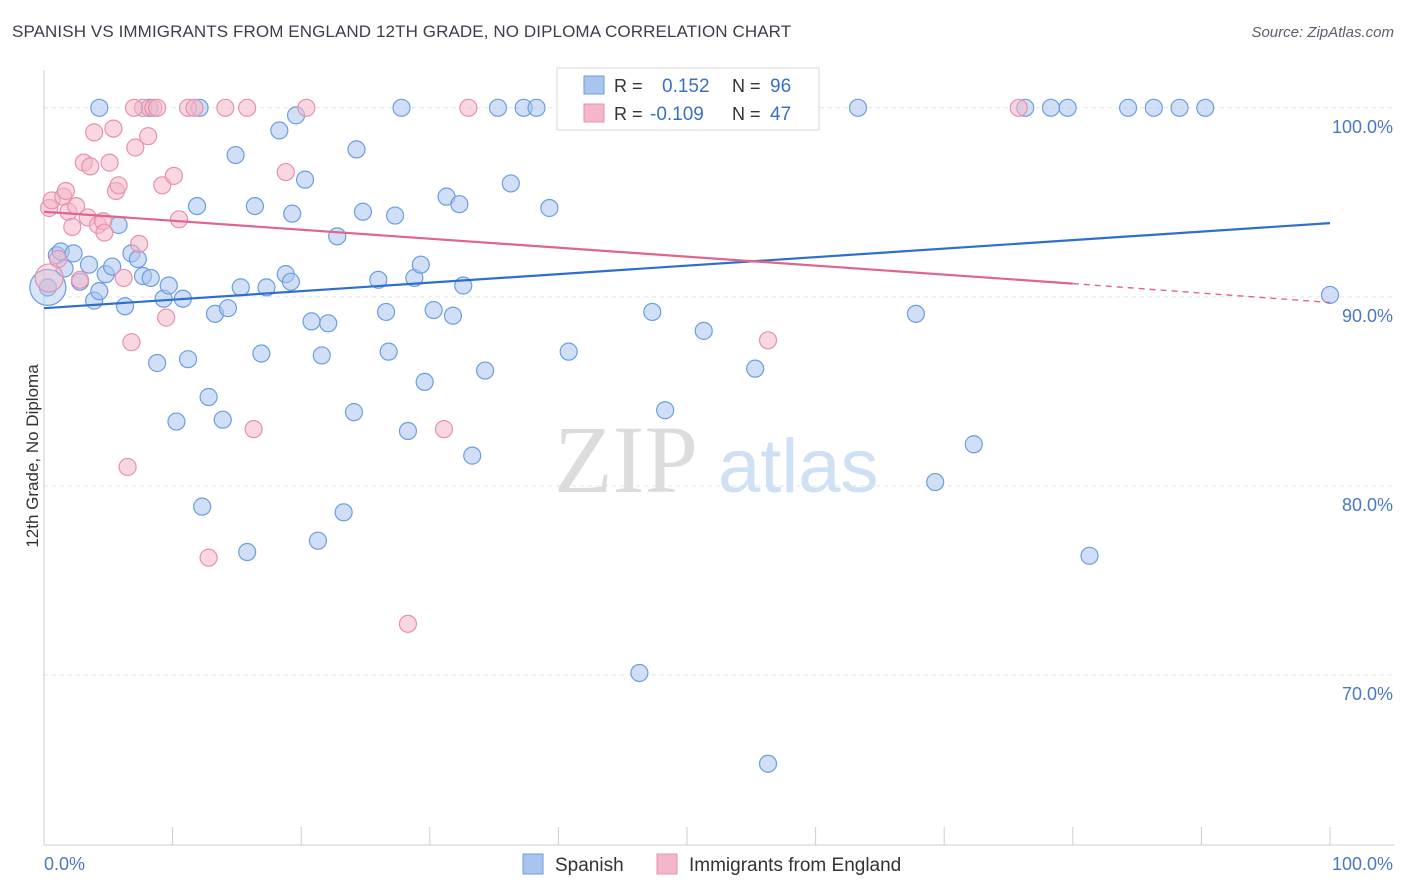  I want to click on y-tick-label-1: 80.0%, so click(1367, 505).